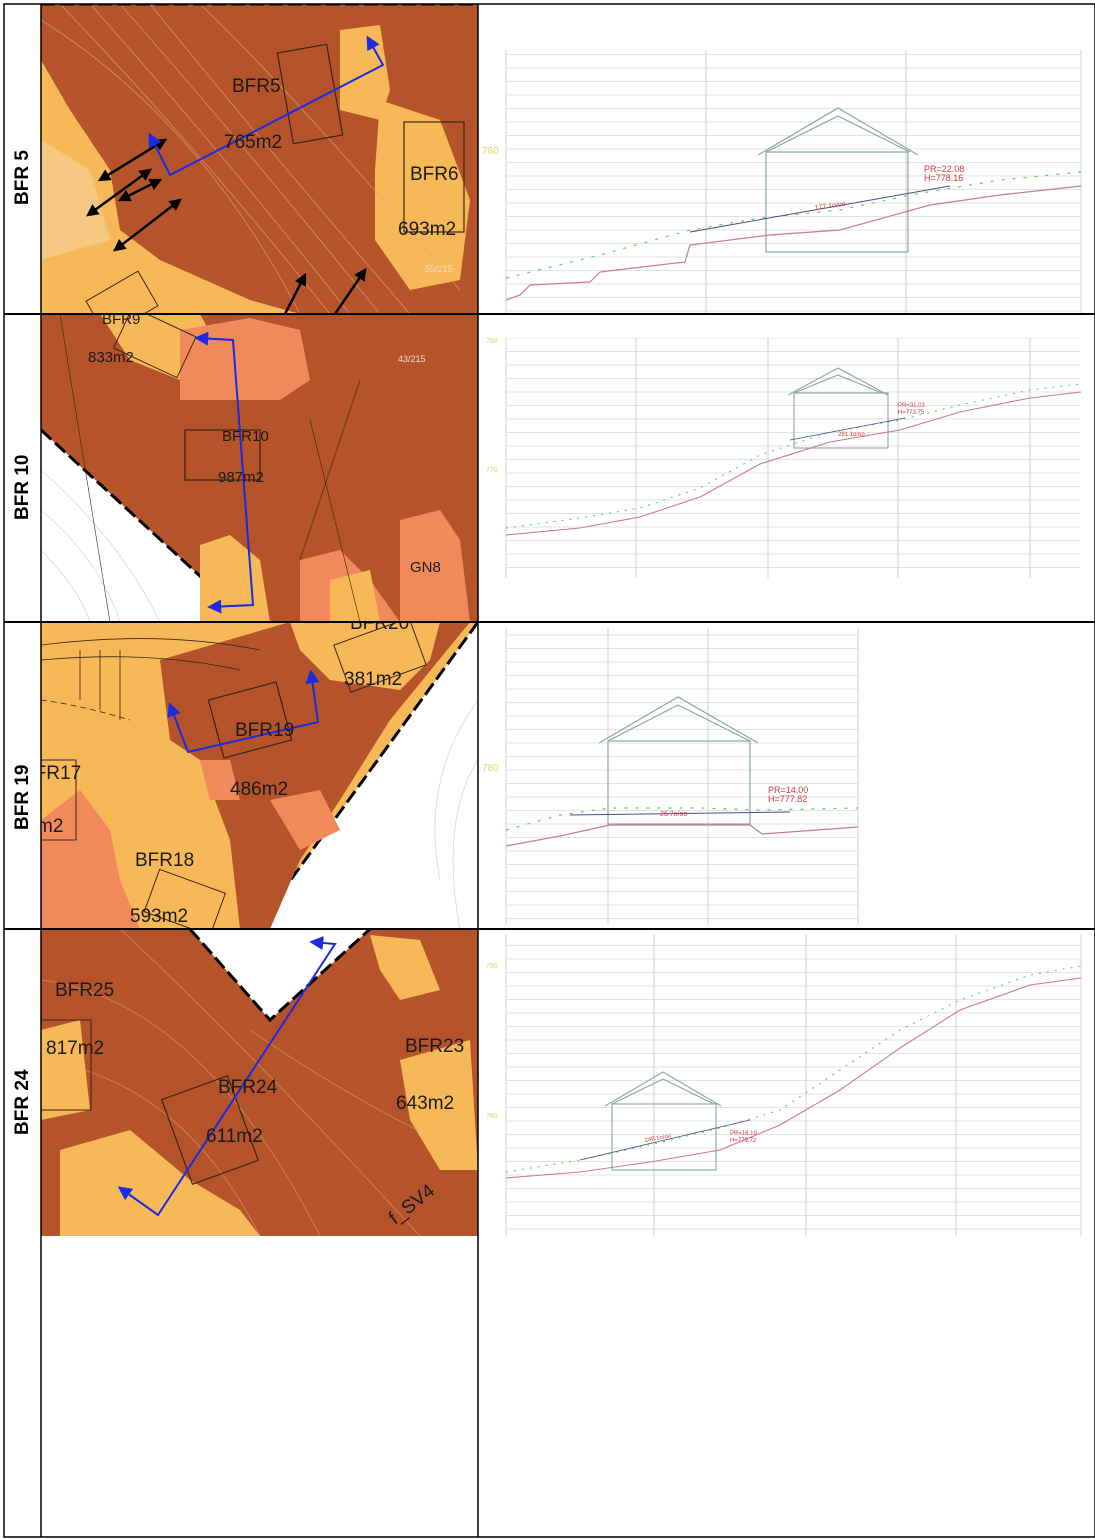 The height and width of the screenshot is (1539, 1095). I want to click on lot-name-bfr9: BFR9, so click(121, 319).